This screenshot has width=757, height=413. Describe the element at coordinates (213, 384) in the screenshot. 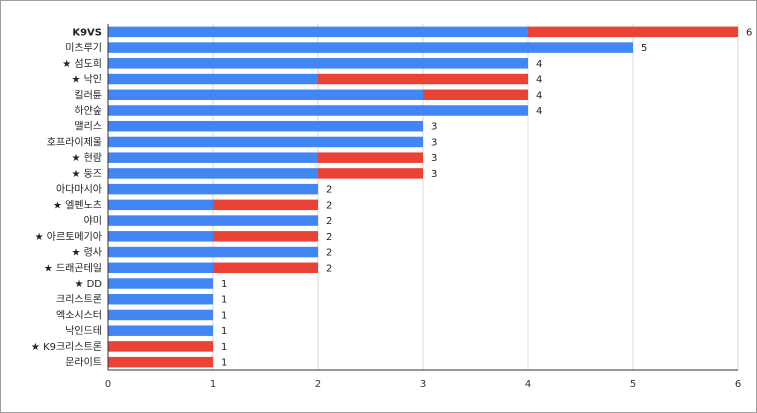

I see `x-tick-label: 1` at that location.